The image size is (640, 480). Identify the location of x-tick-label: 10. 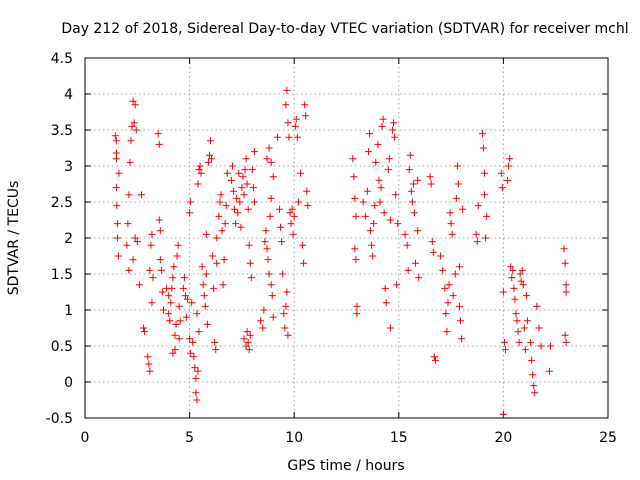
(294, 438).